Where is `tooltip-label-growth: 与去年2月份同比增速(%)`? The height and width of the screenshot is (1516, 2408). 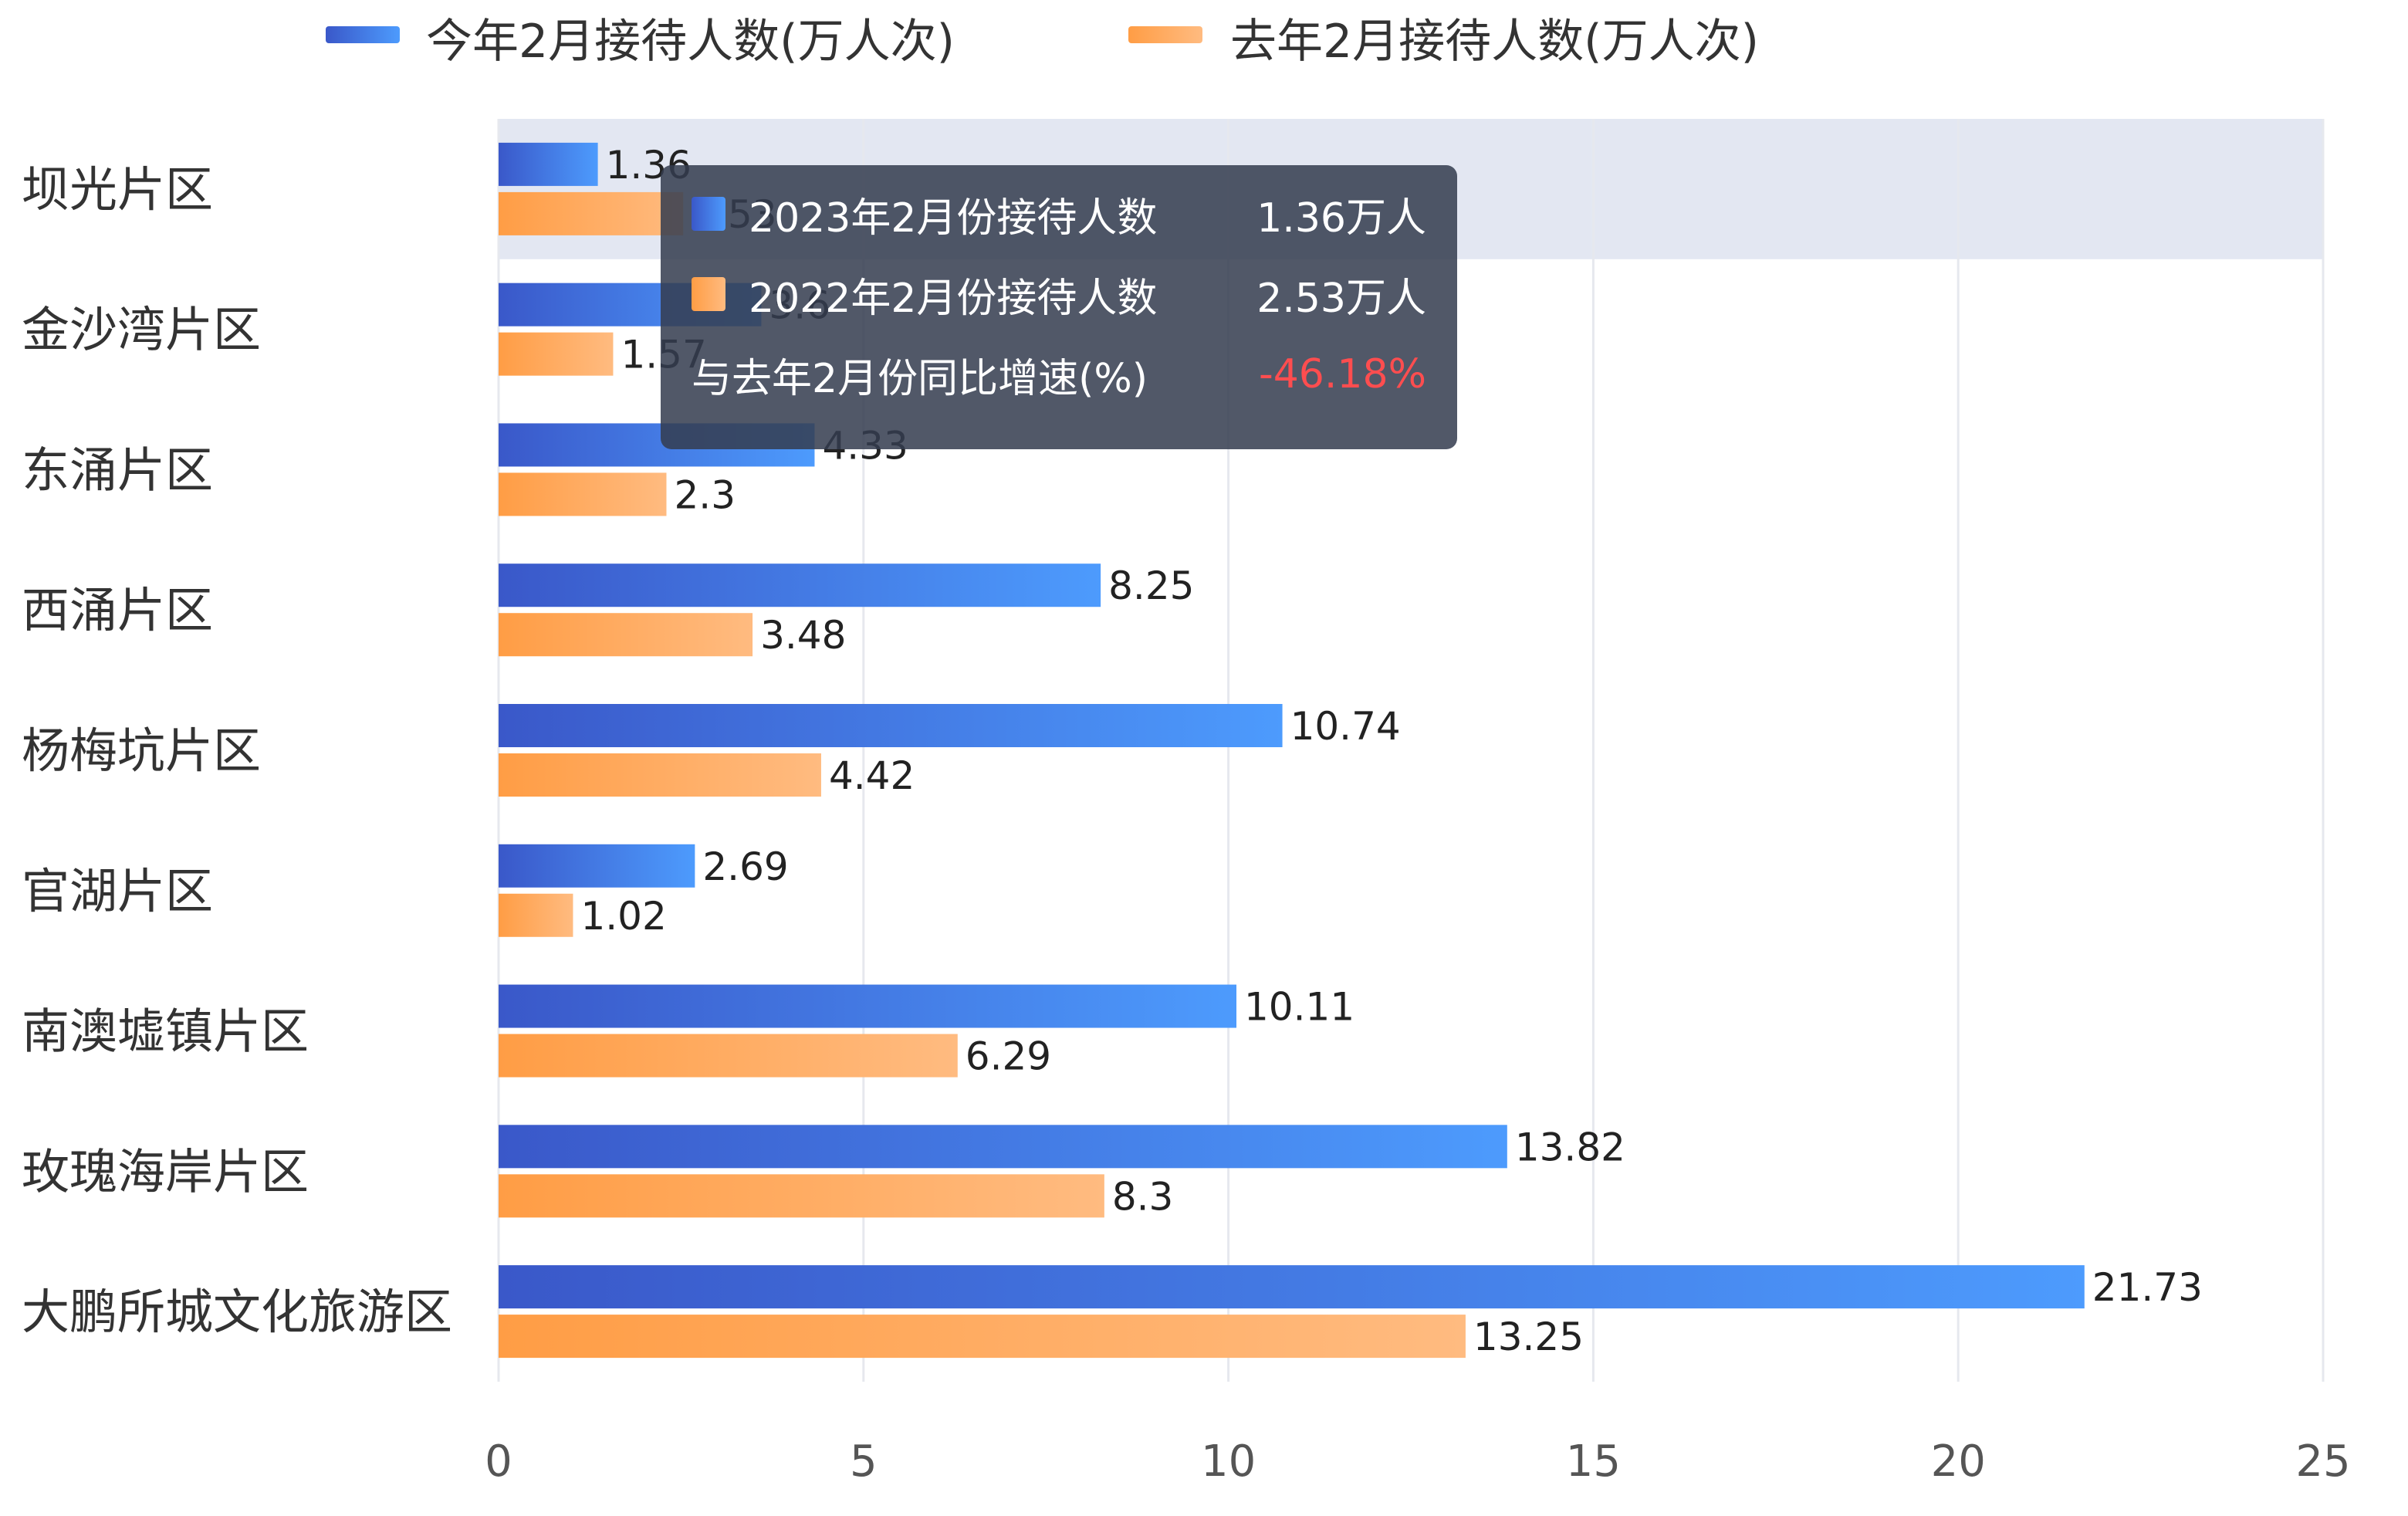
tooltip-label-growth: 与去年2月份同比增速(%) is located at coordinates (920, 378).